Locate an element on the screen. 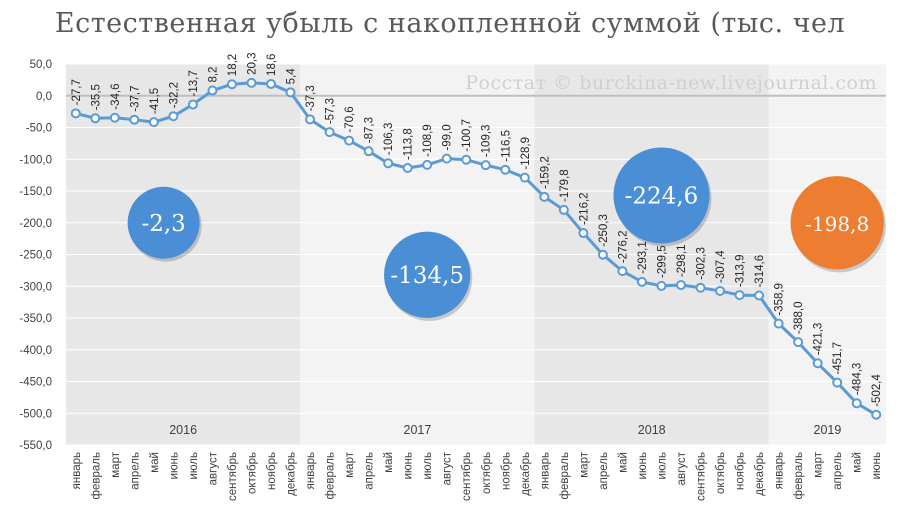  data-label: -314,6 is located at coordinates (760, 271).